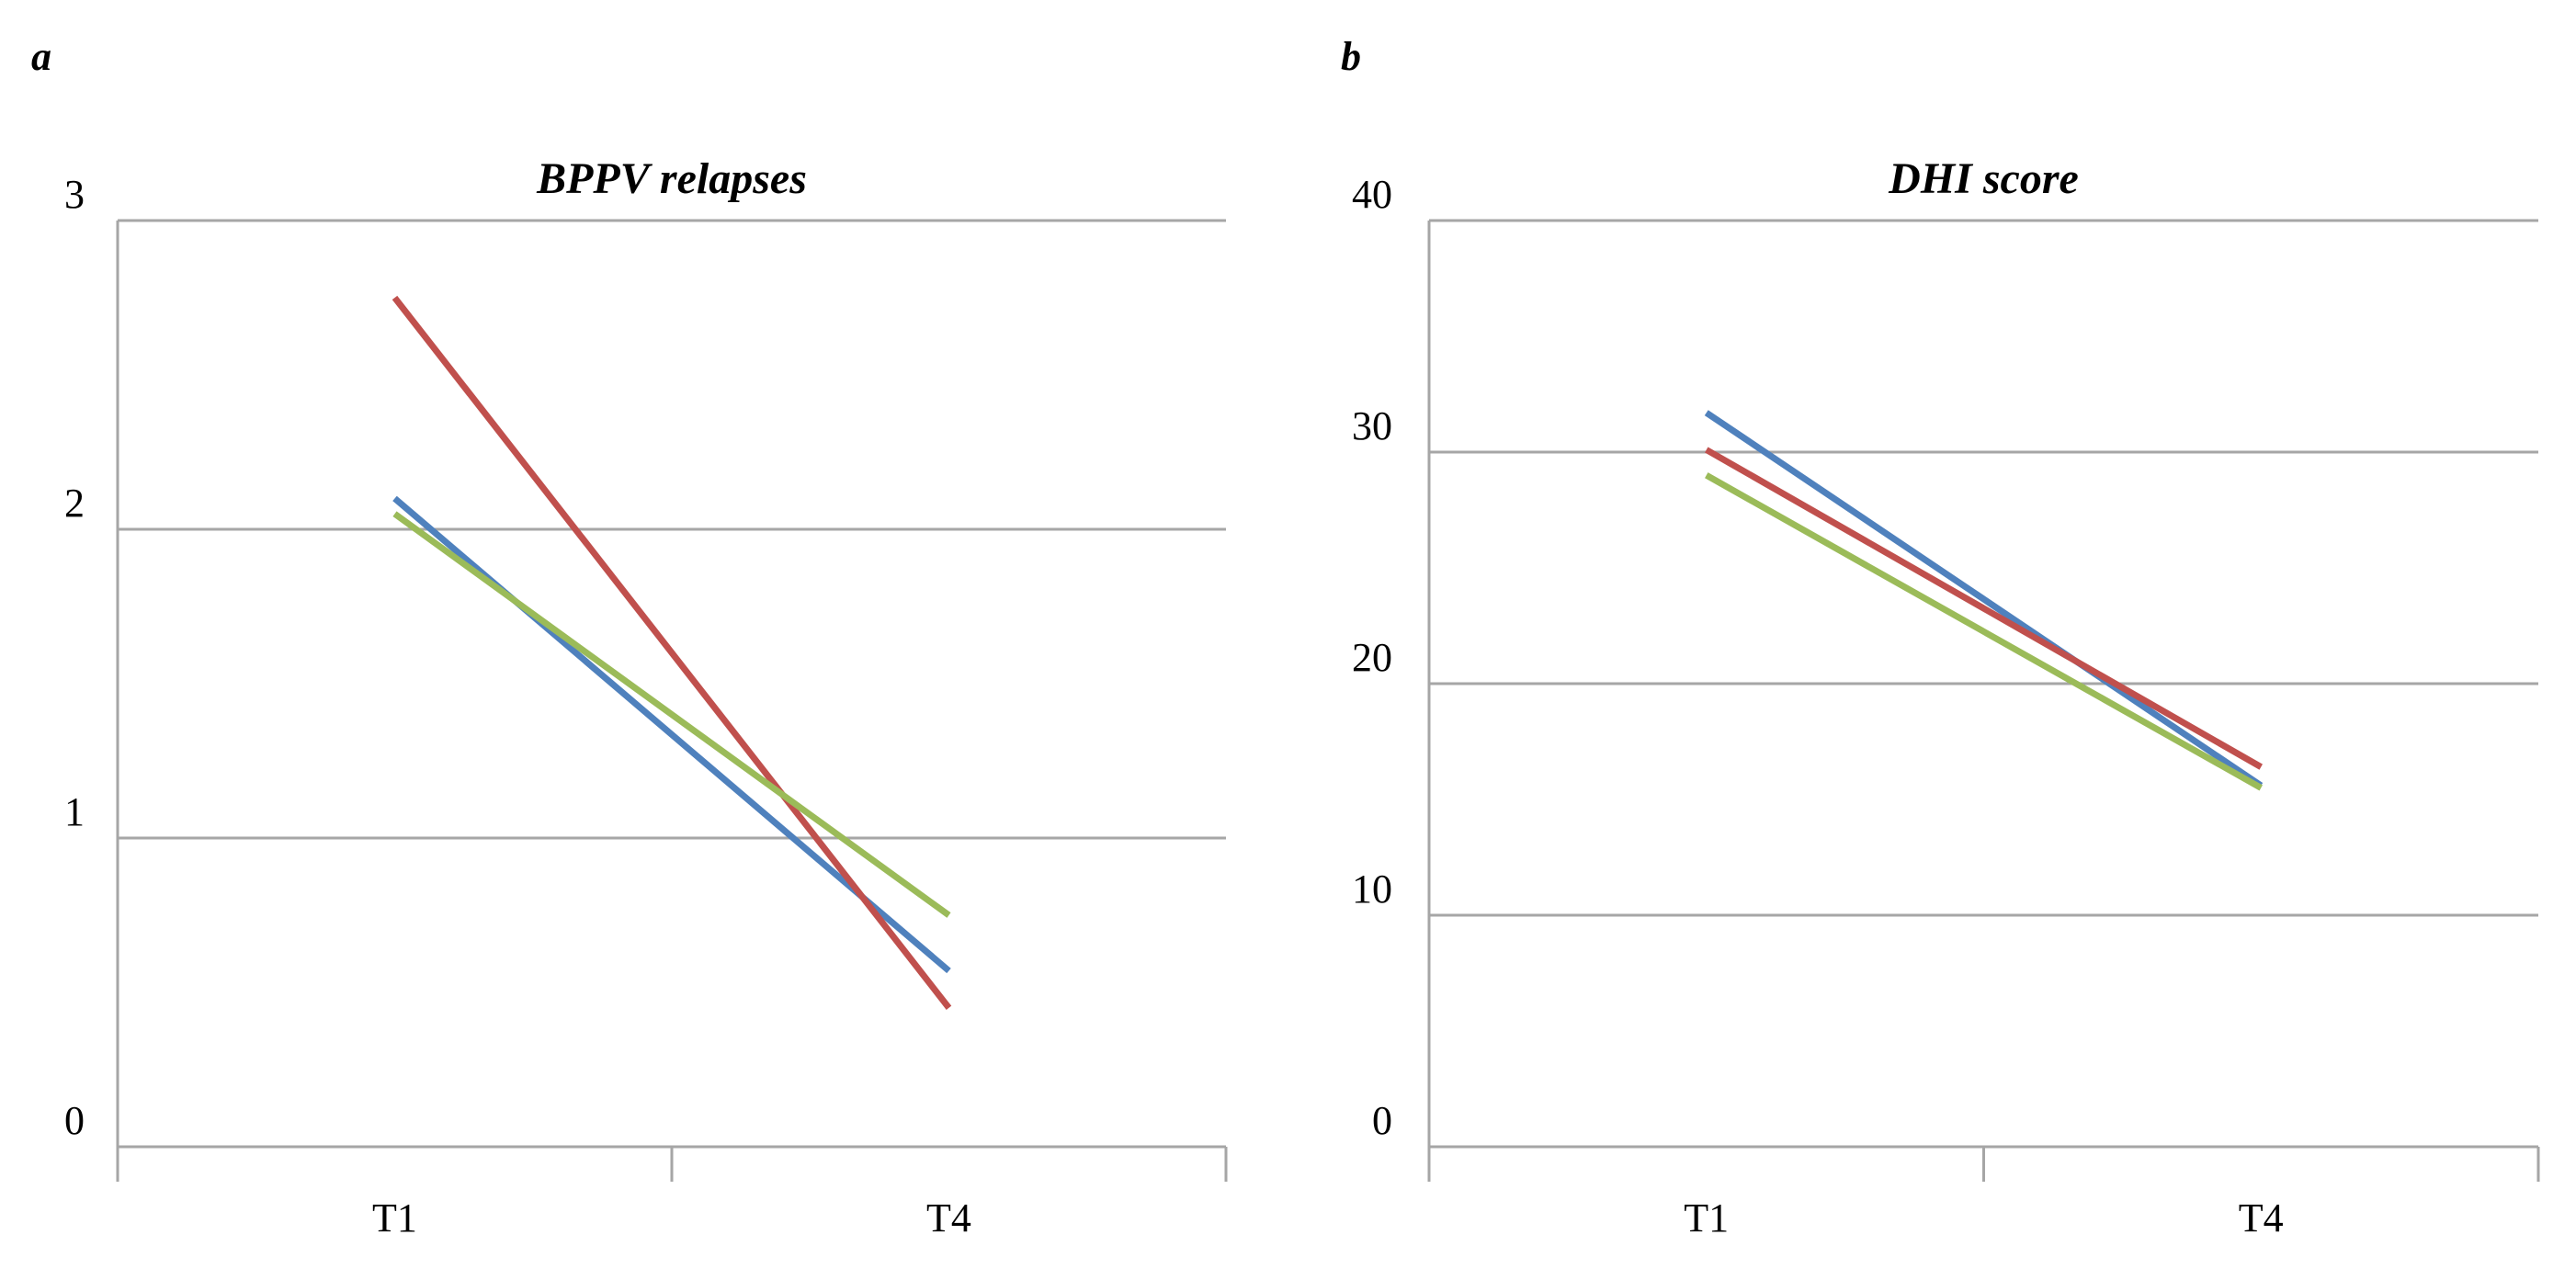 The image size is (2576, 1280). Describe the element at coordinates (74, 194) in the screenshot. I see `y-tick-label: 3` at that location.